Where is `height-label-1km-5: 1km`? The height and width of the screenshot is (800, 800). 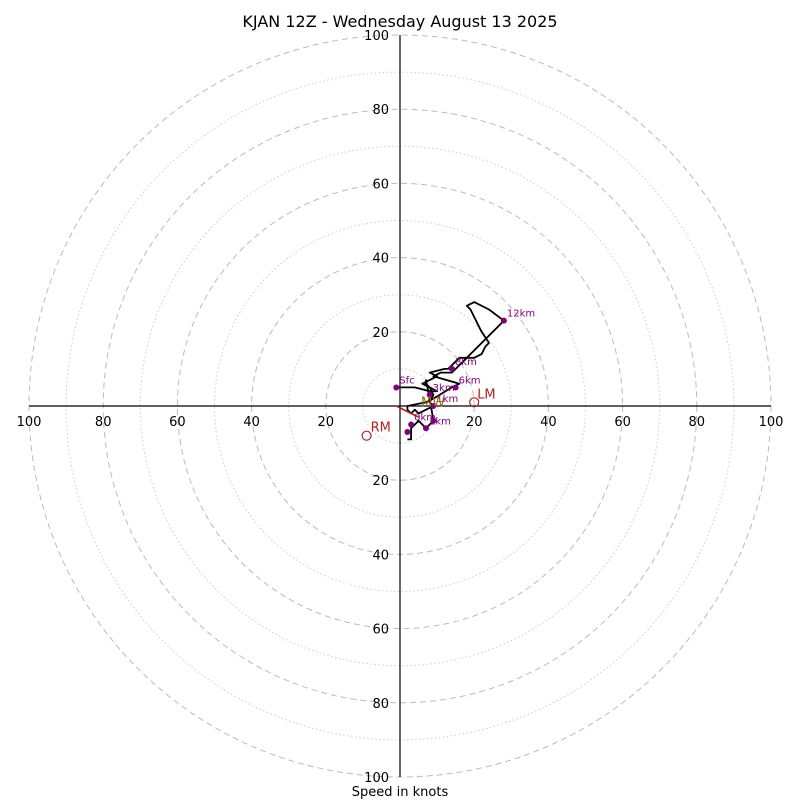 height-label-1km-5: 1km is located at coordinates (447, 399).